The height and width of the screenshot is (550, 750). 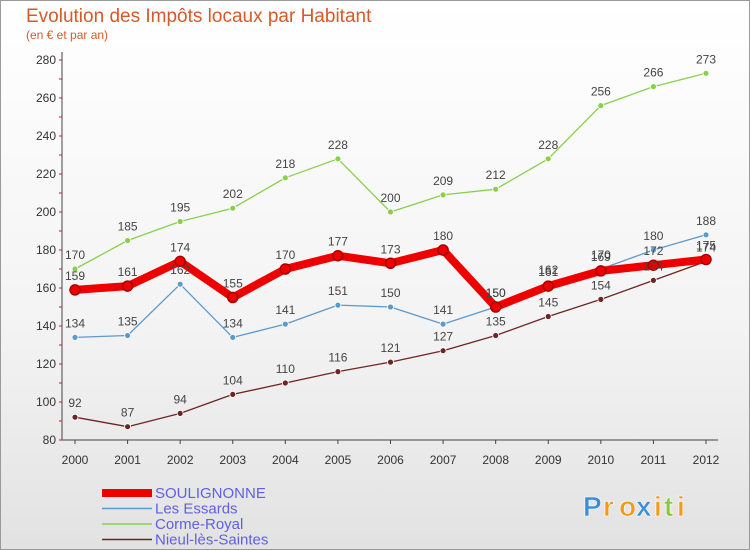 What do you see at coordinates (653, 251) in the screenshot?
I see `data-label: 172` at bounding box center [653, 251].